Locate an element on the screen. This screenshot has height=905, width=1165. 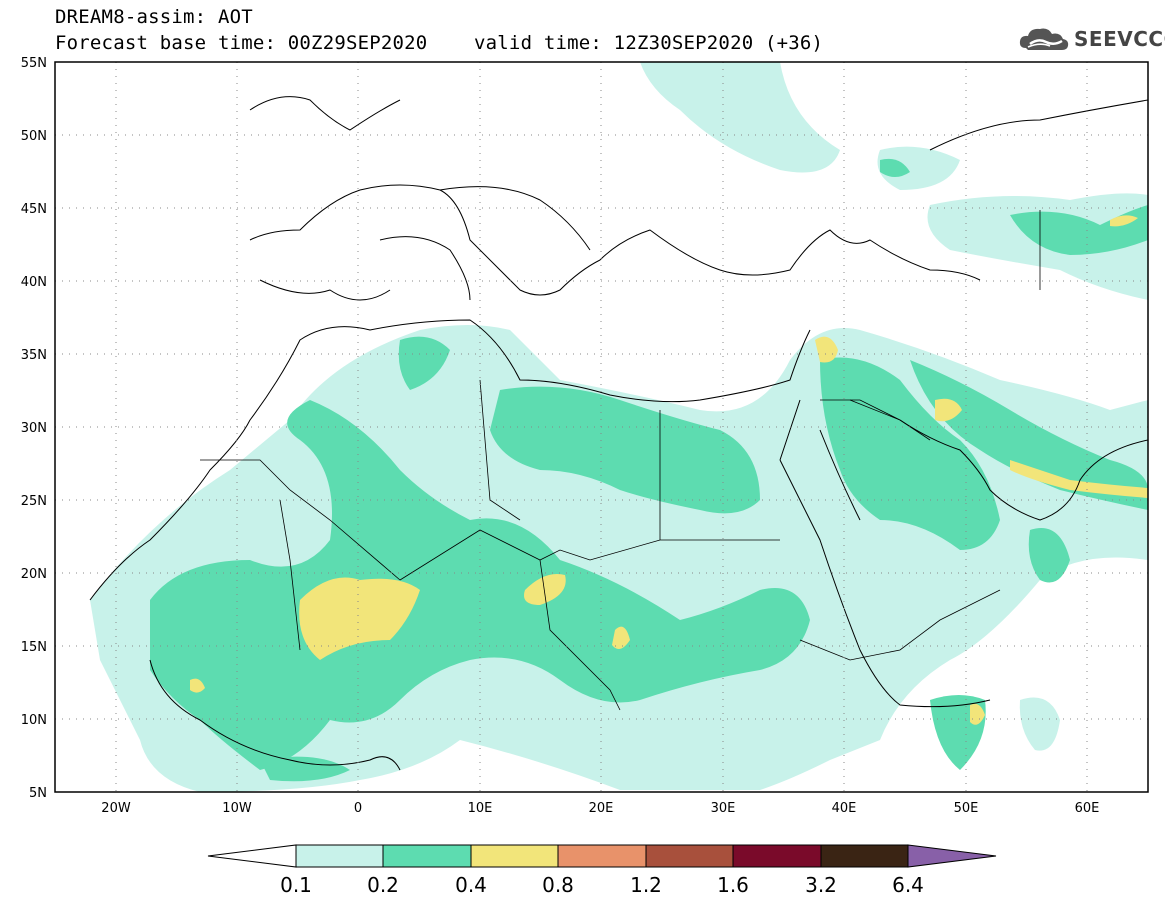
map-title: DREAM8-assim: AOT is located at coordinates (154, 17).